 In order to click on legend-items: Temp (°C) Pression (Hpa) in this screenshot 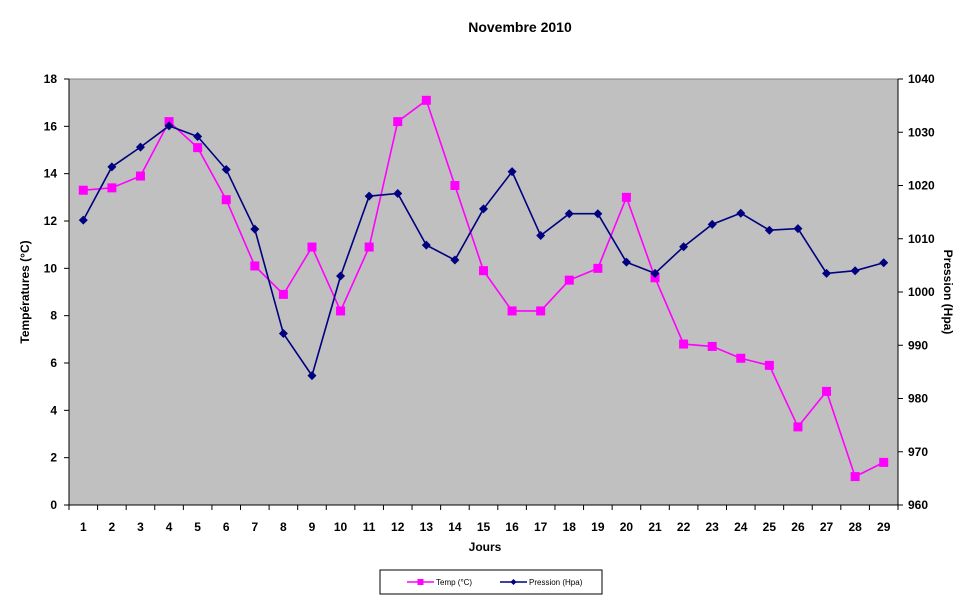, I will do `click(495, 582)`.